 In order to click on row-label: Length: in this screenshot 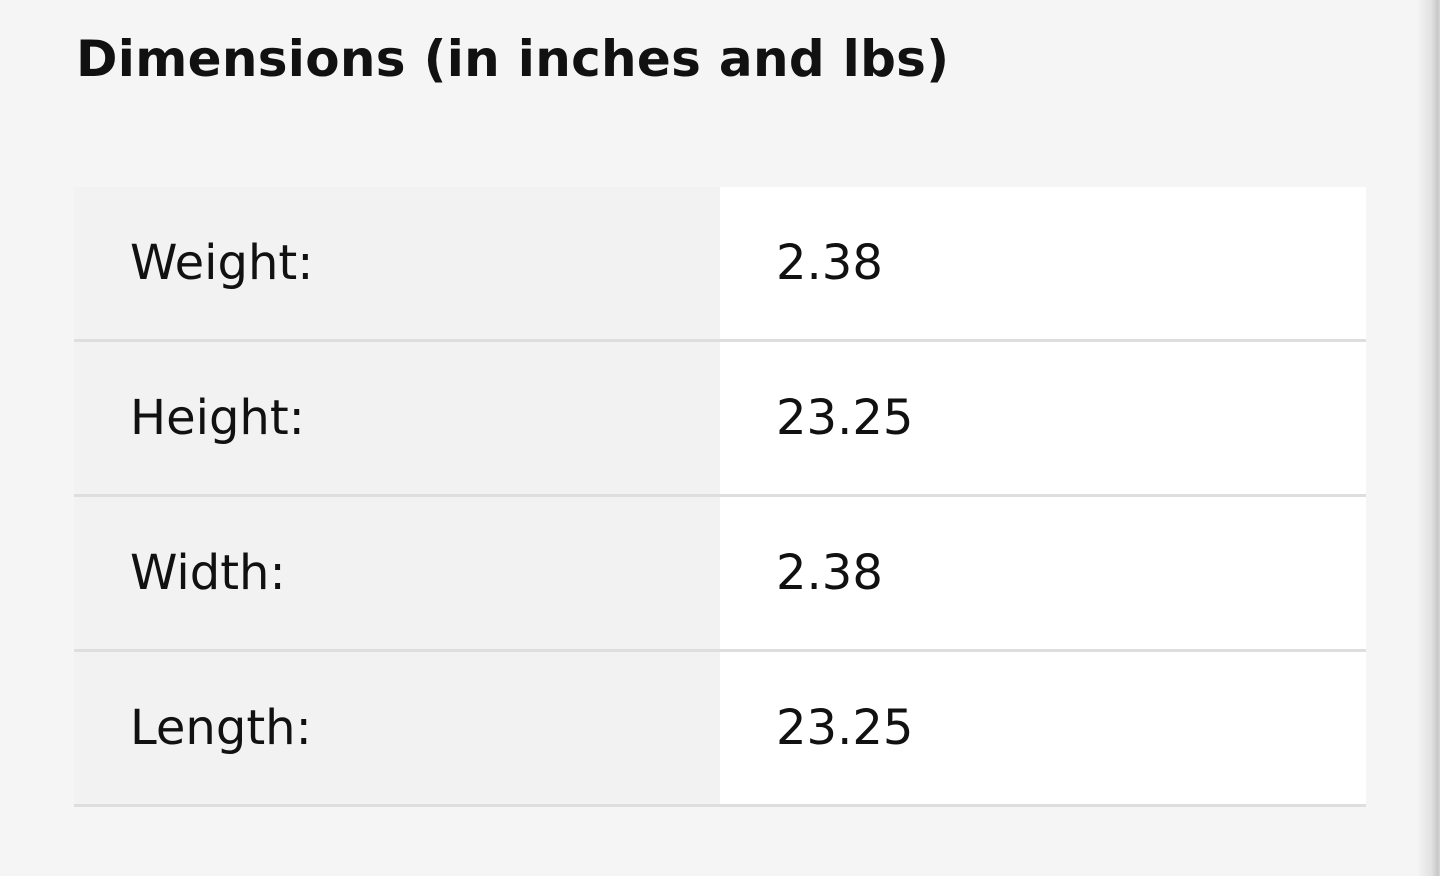, I will do `click(397, 728)`.